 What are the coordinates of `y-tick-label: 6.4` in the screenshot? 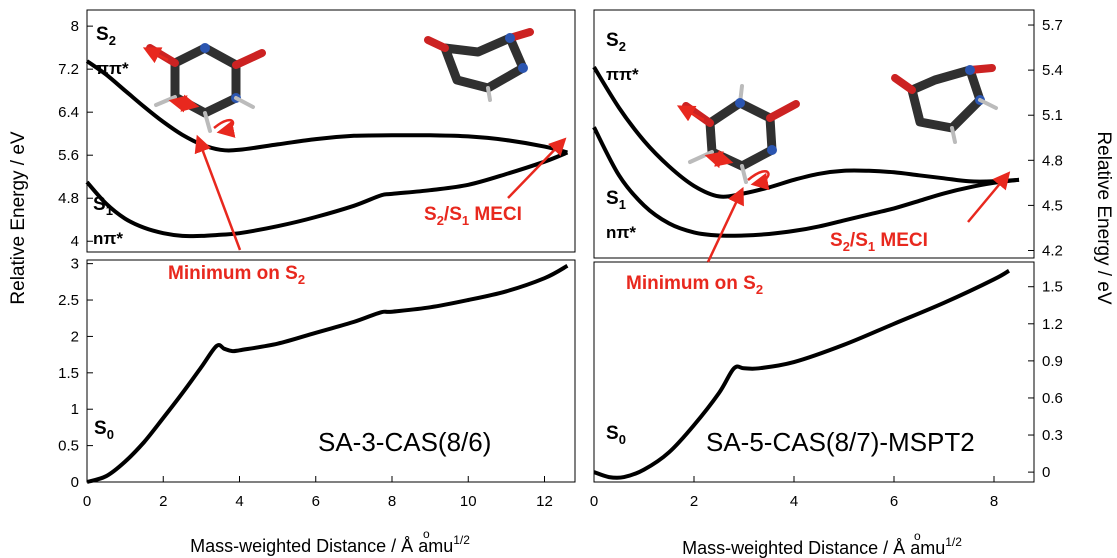 It's located at (68, 112).